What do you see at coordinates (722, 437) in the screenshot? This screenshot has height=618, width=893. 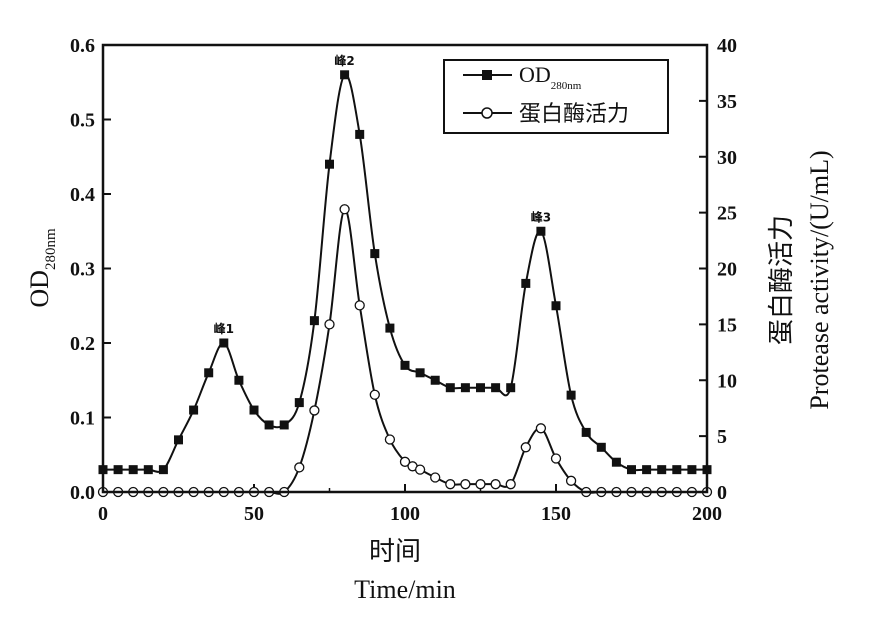 I see `y-right-tick-label: 5` at bounding box center [722, 437].